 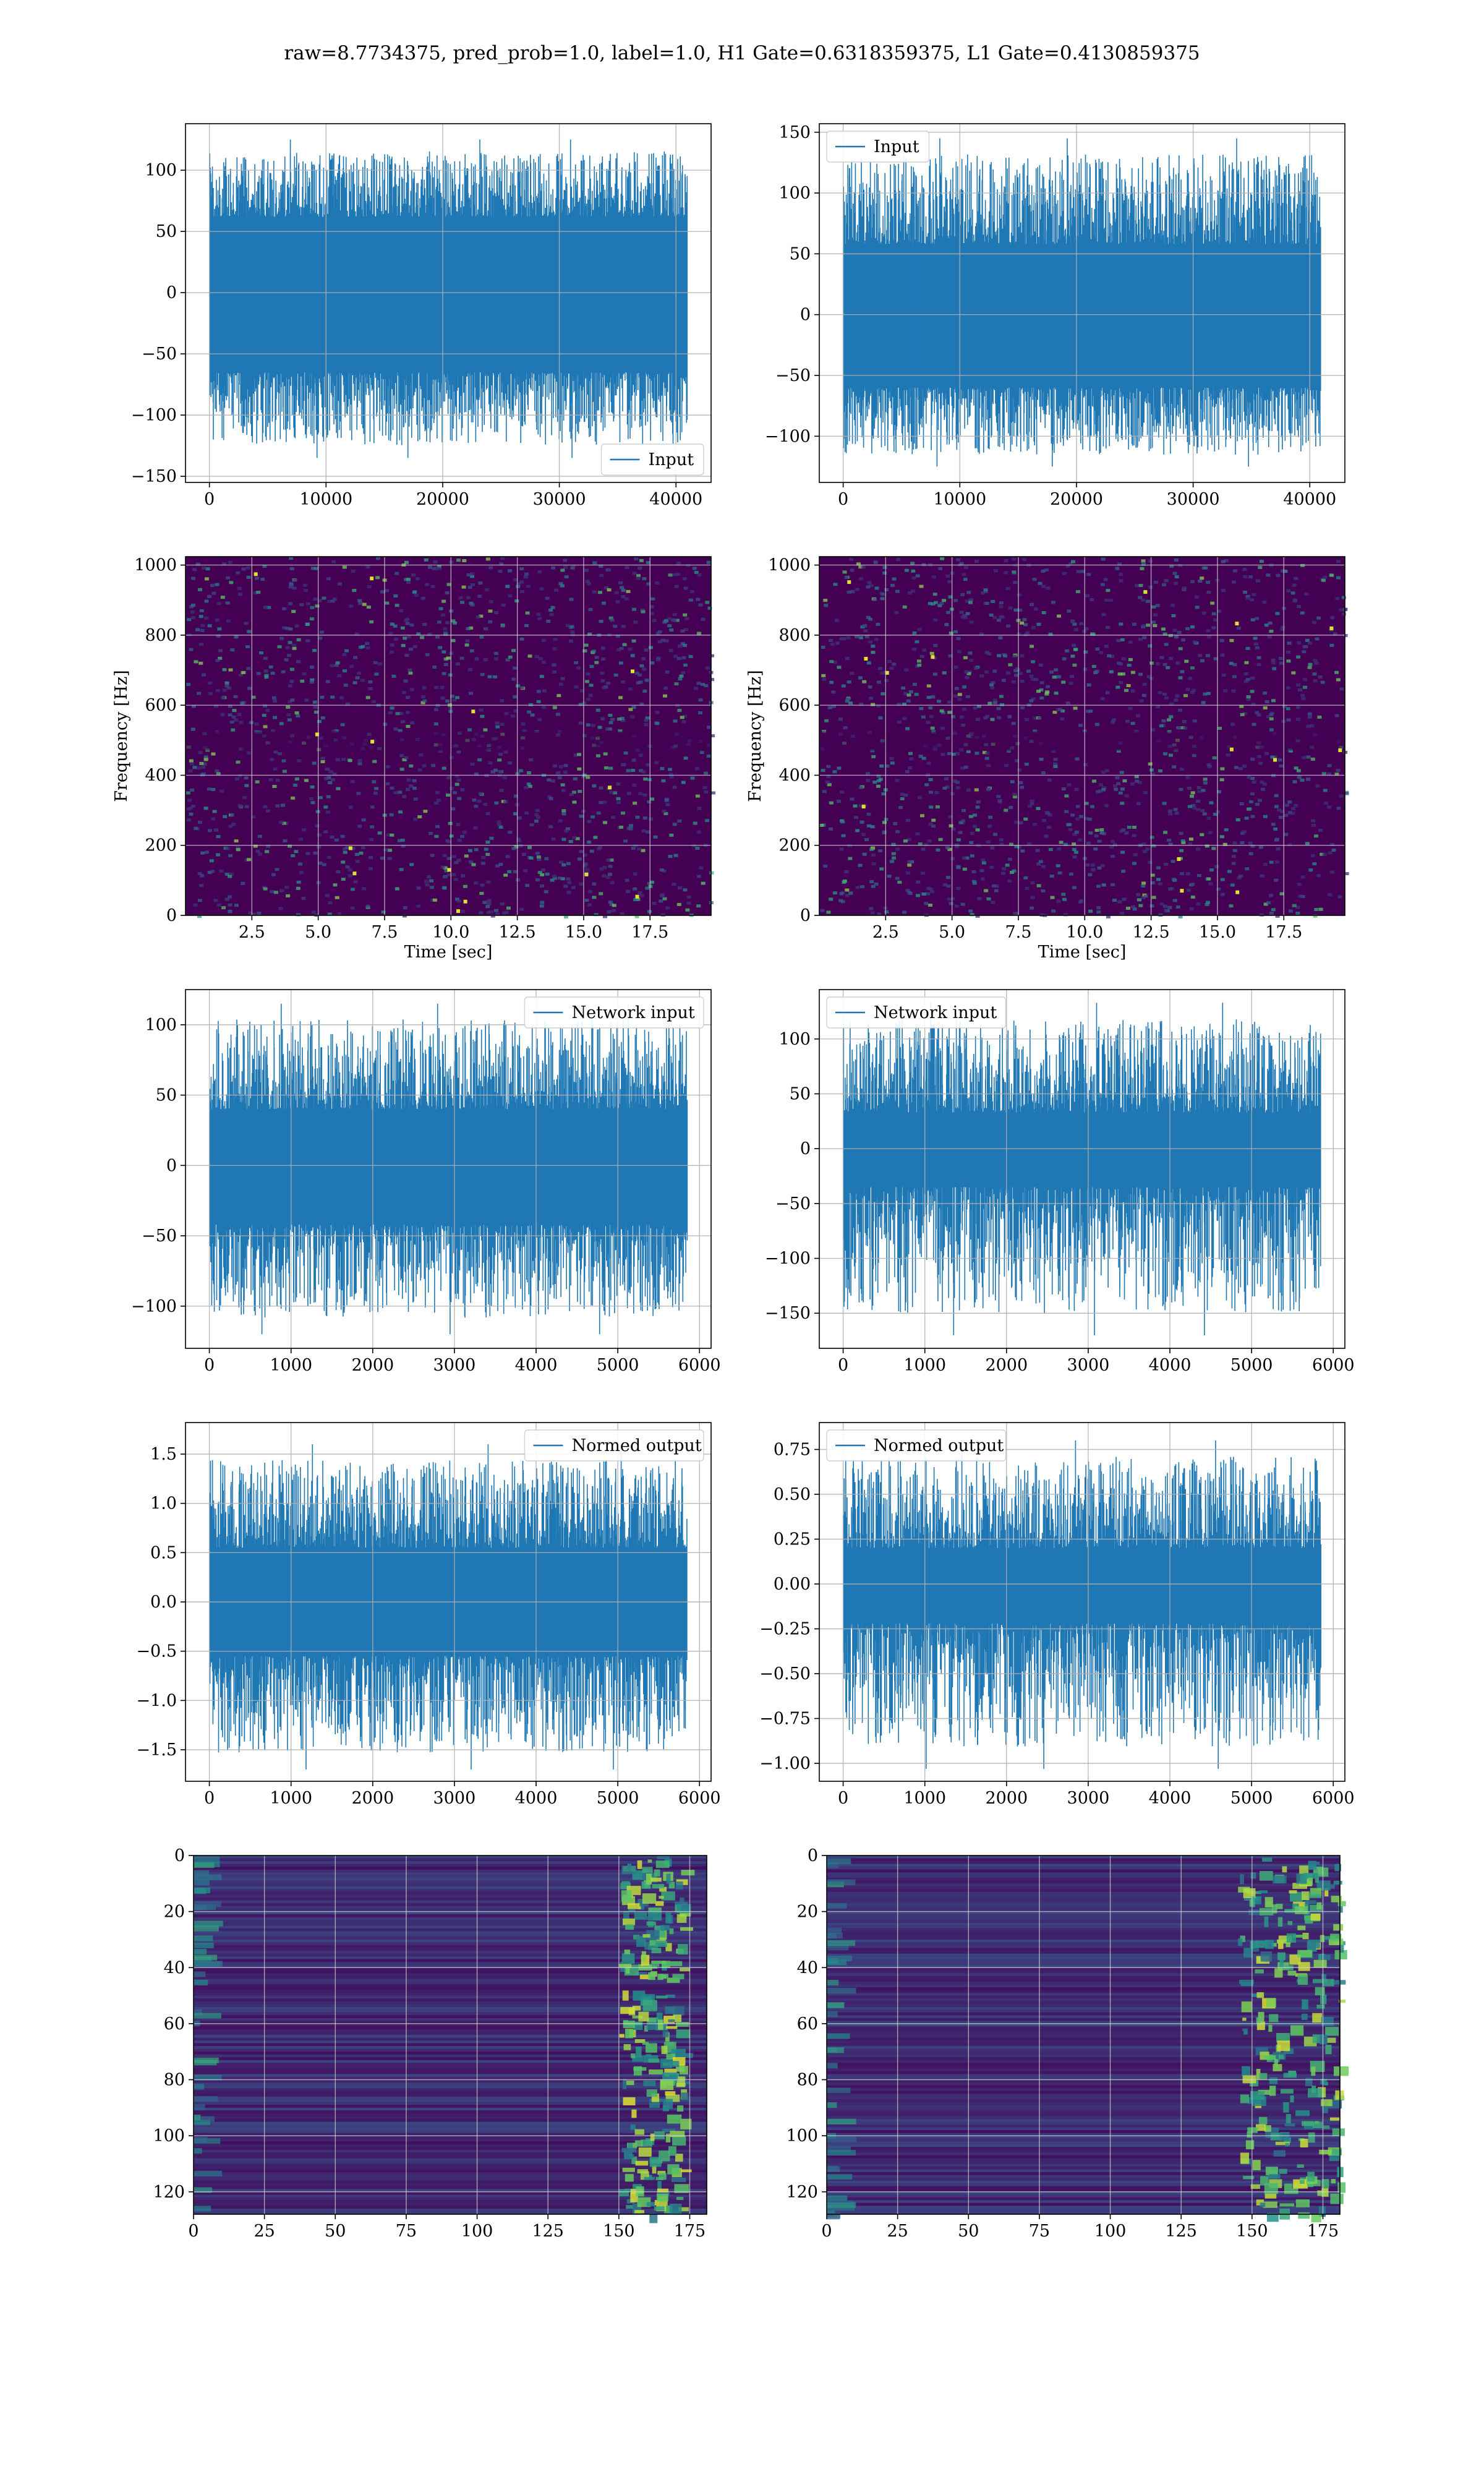 What do you see at coordinates (450, 2040) in the screenshot?
I see `feature-map-h1-cells` at bounding box center [450, 2040].